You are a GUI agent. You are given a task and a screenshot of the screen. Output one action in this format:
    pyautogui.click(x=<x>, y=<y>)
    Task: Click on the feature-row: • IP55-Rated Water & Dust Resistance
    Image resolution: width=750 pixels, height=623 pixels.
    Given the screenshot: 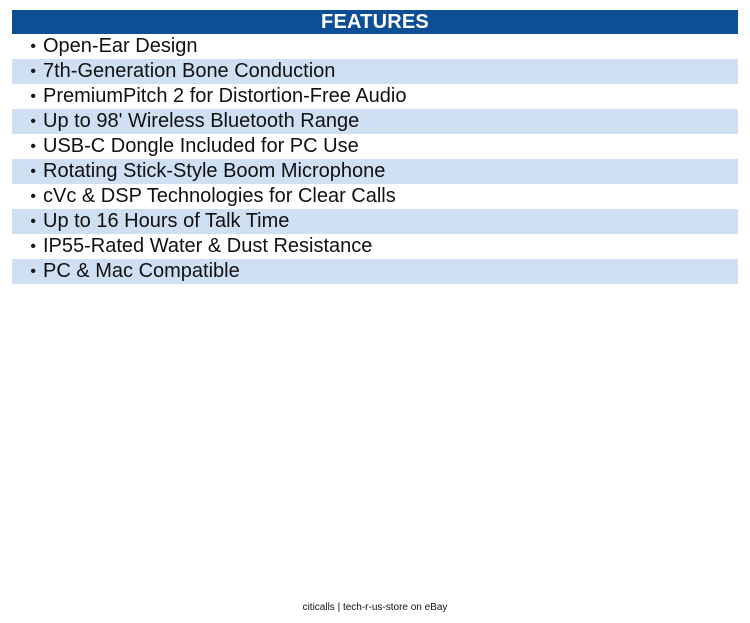 What is the action you would take?
    pyautogui.click(x=375, y=246)
    